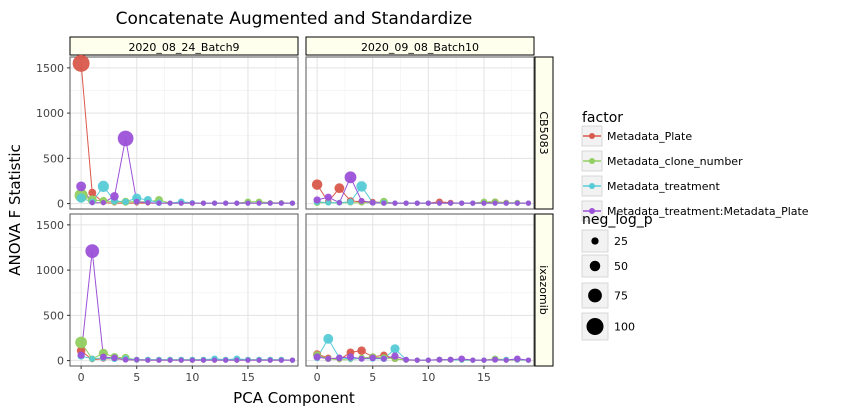  I want to click on legend-color-title: factor, so click(602, 118).